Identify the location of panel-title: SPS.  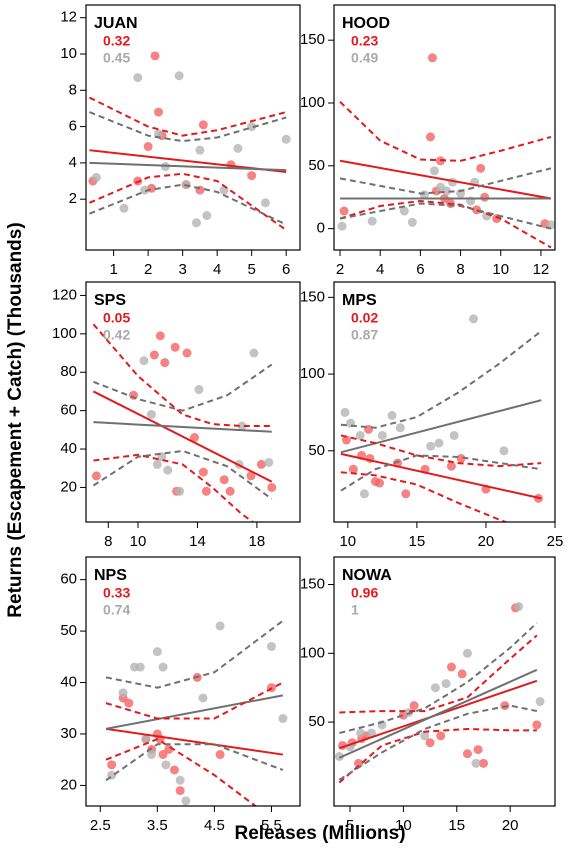
(110, 300).